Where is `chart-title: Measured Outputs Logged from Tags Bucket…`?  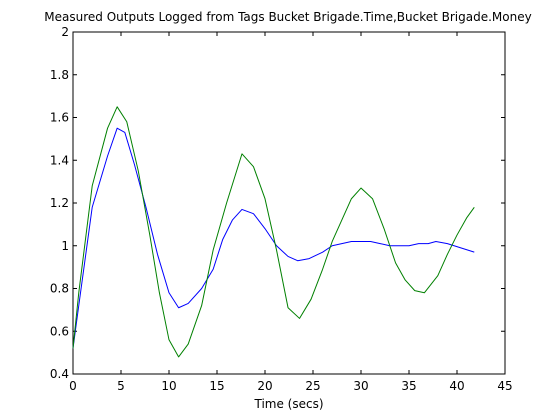 chart-title: Measured Outputs Logged from Tags Bucket… is located at coordinates (287, 17).